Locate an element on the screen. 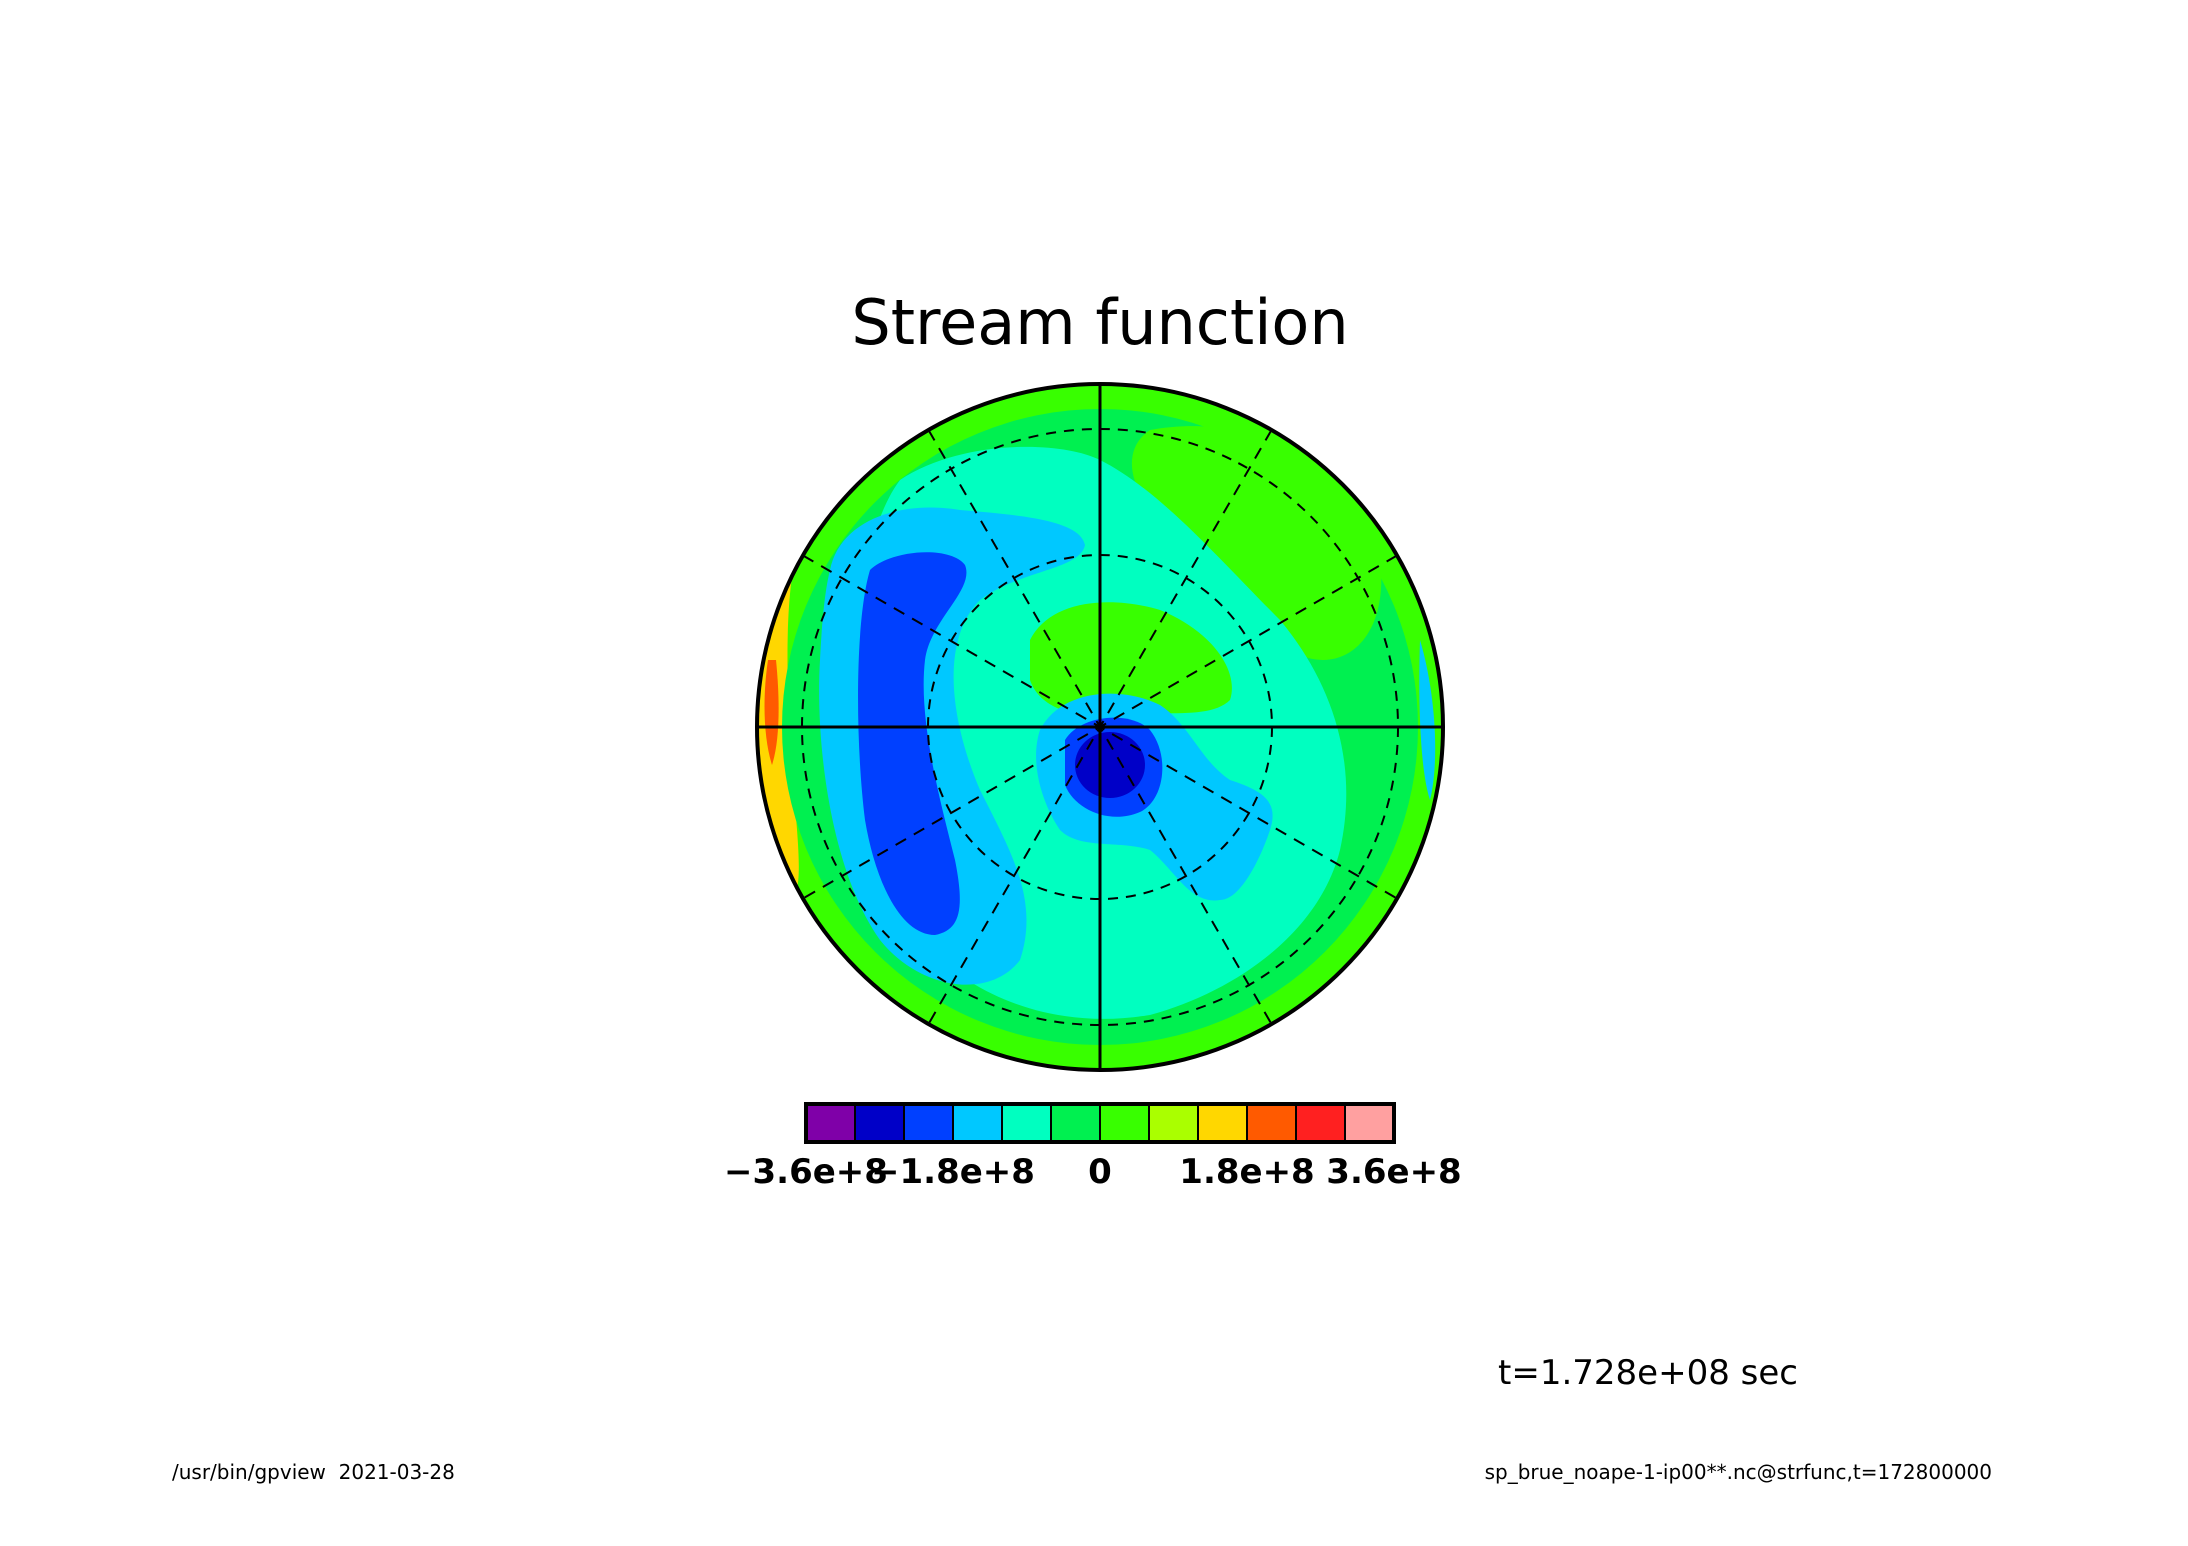 The width and height of the screenshot is (2188, 1546). colorbar-tick-label: 3.6e+8 is located at coordinates (1393, 1172).